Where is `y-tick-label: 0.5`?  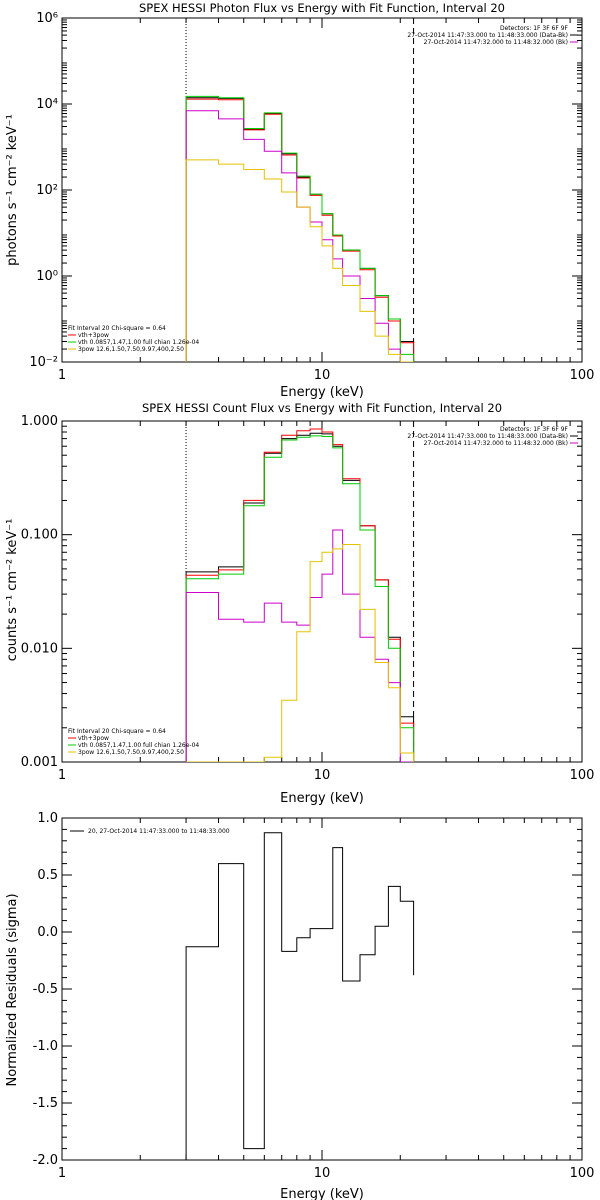
y-tick-label: 0.5 is located at coordinates (47, 875).